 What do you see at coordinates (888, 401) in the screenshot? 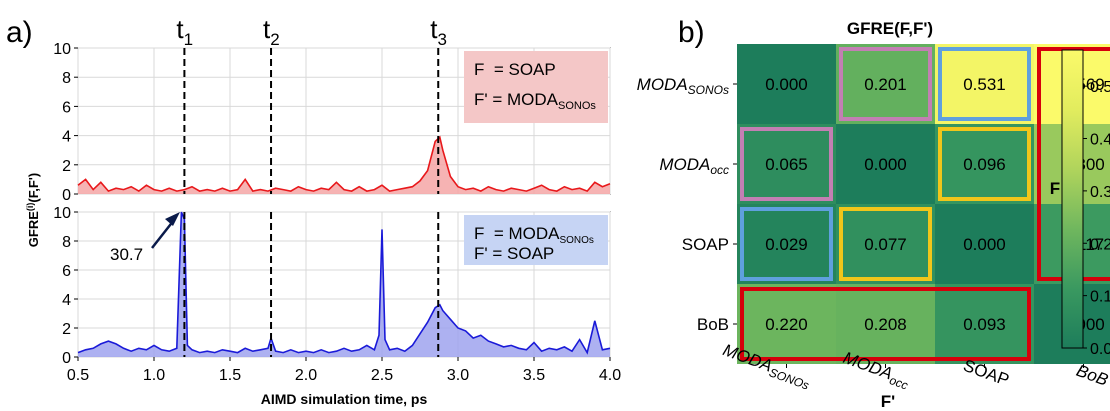
I see `heatmap-xlabel: F'` at bounding box center [888, 401].